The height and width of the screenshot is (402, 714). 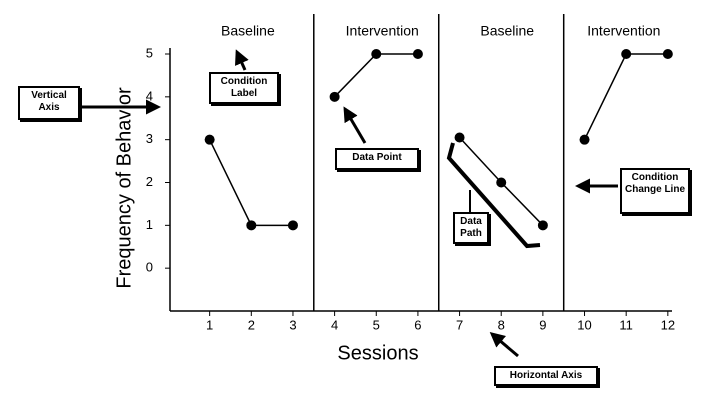 What do you see at coordinates (149, 224) in the screenshot?
I see `y-tick-label: 1` at bounding box center [149, 224].